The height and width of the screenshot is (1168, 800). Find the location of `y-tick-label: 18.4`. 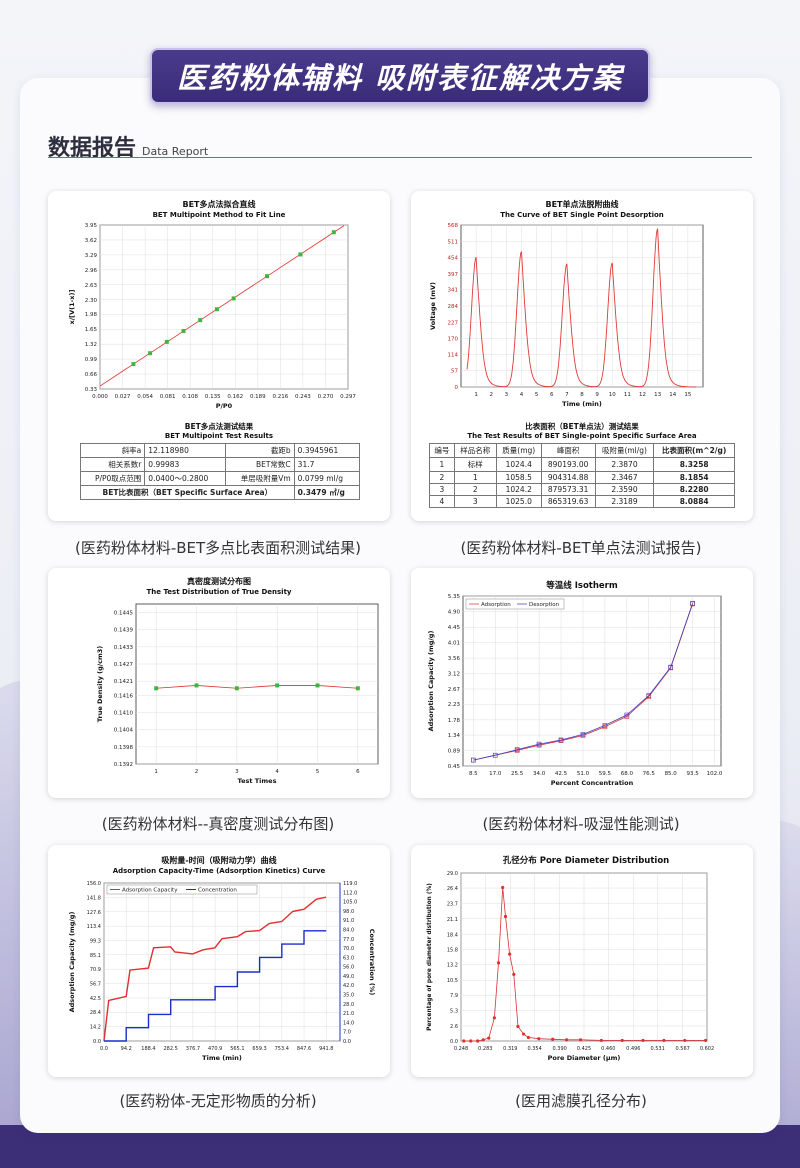

y-tick-label: 18.4 is located at coordinates (452, 935).